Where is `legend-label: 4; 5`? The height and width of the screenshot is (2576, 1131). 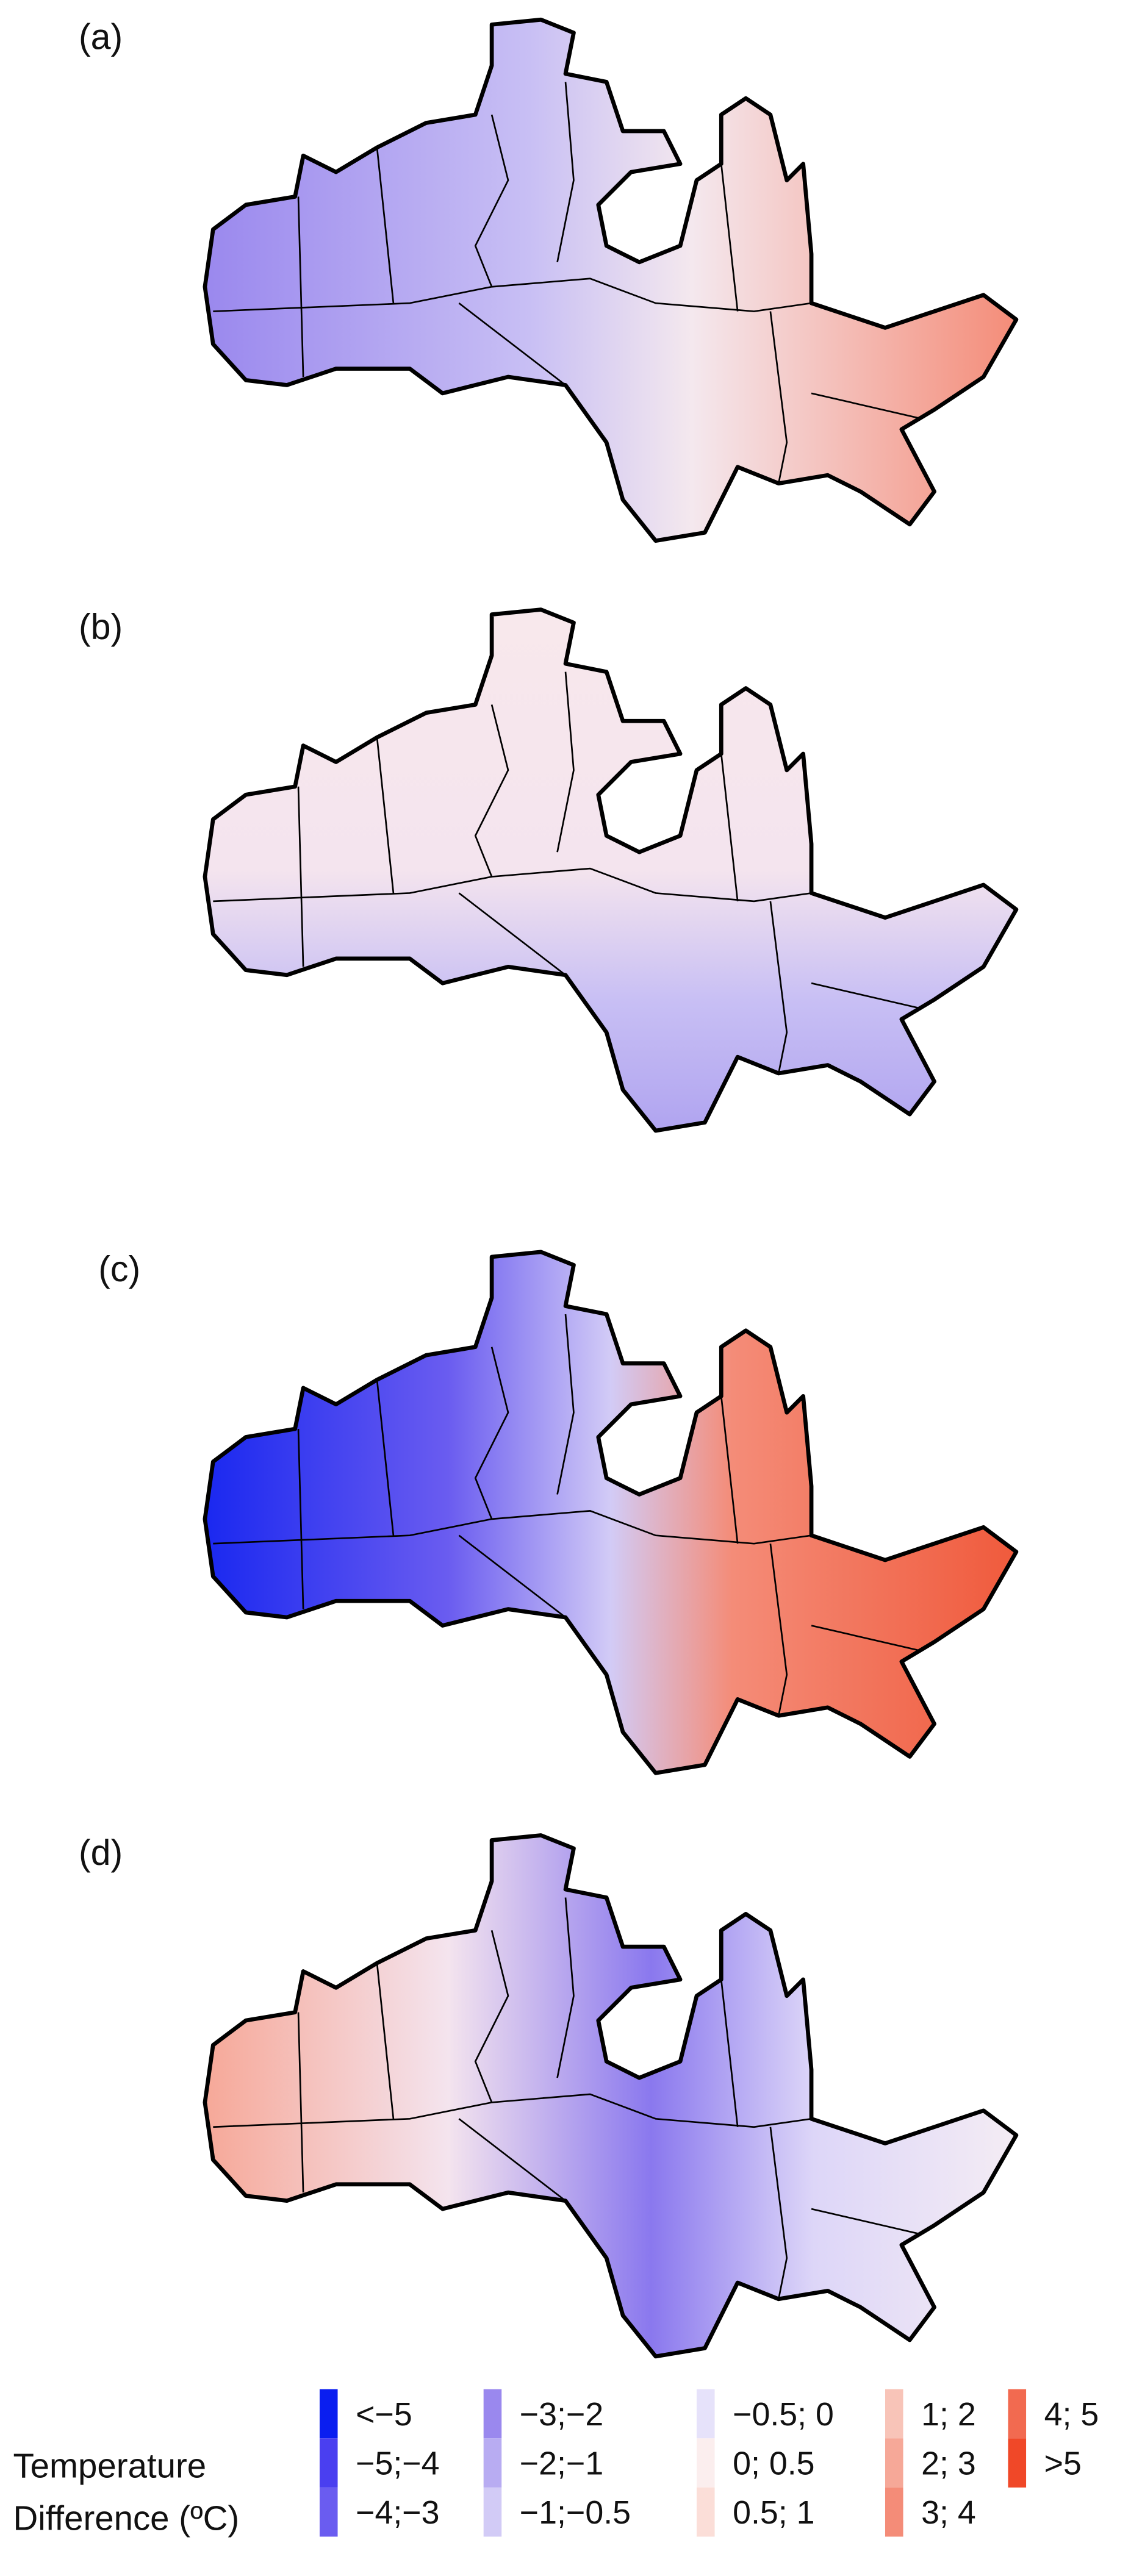
legend-label: 4; 5 is located at coordinates (1071, 2414).